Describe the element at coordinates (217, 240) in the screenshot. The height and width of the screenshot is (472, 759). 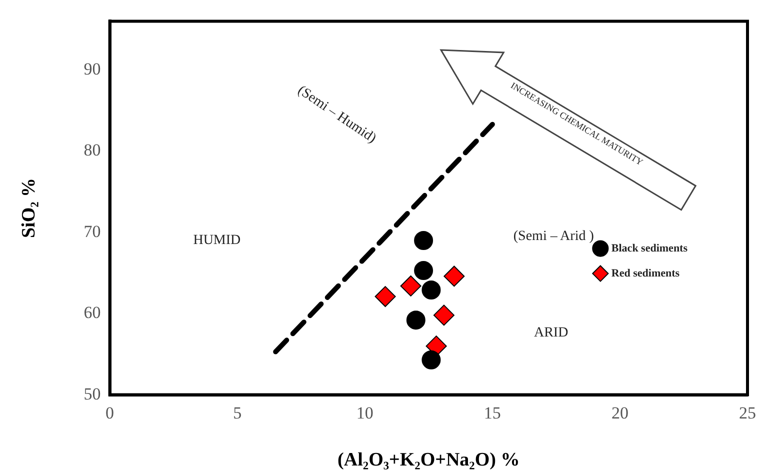
I see `annotation: HUMID` at that location.